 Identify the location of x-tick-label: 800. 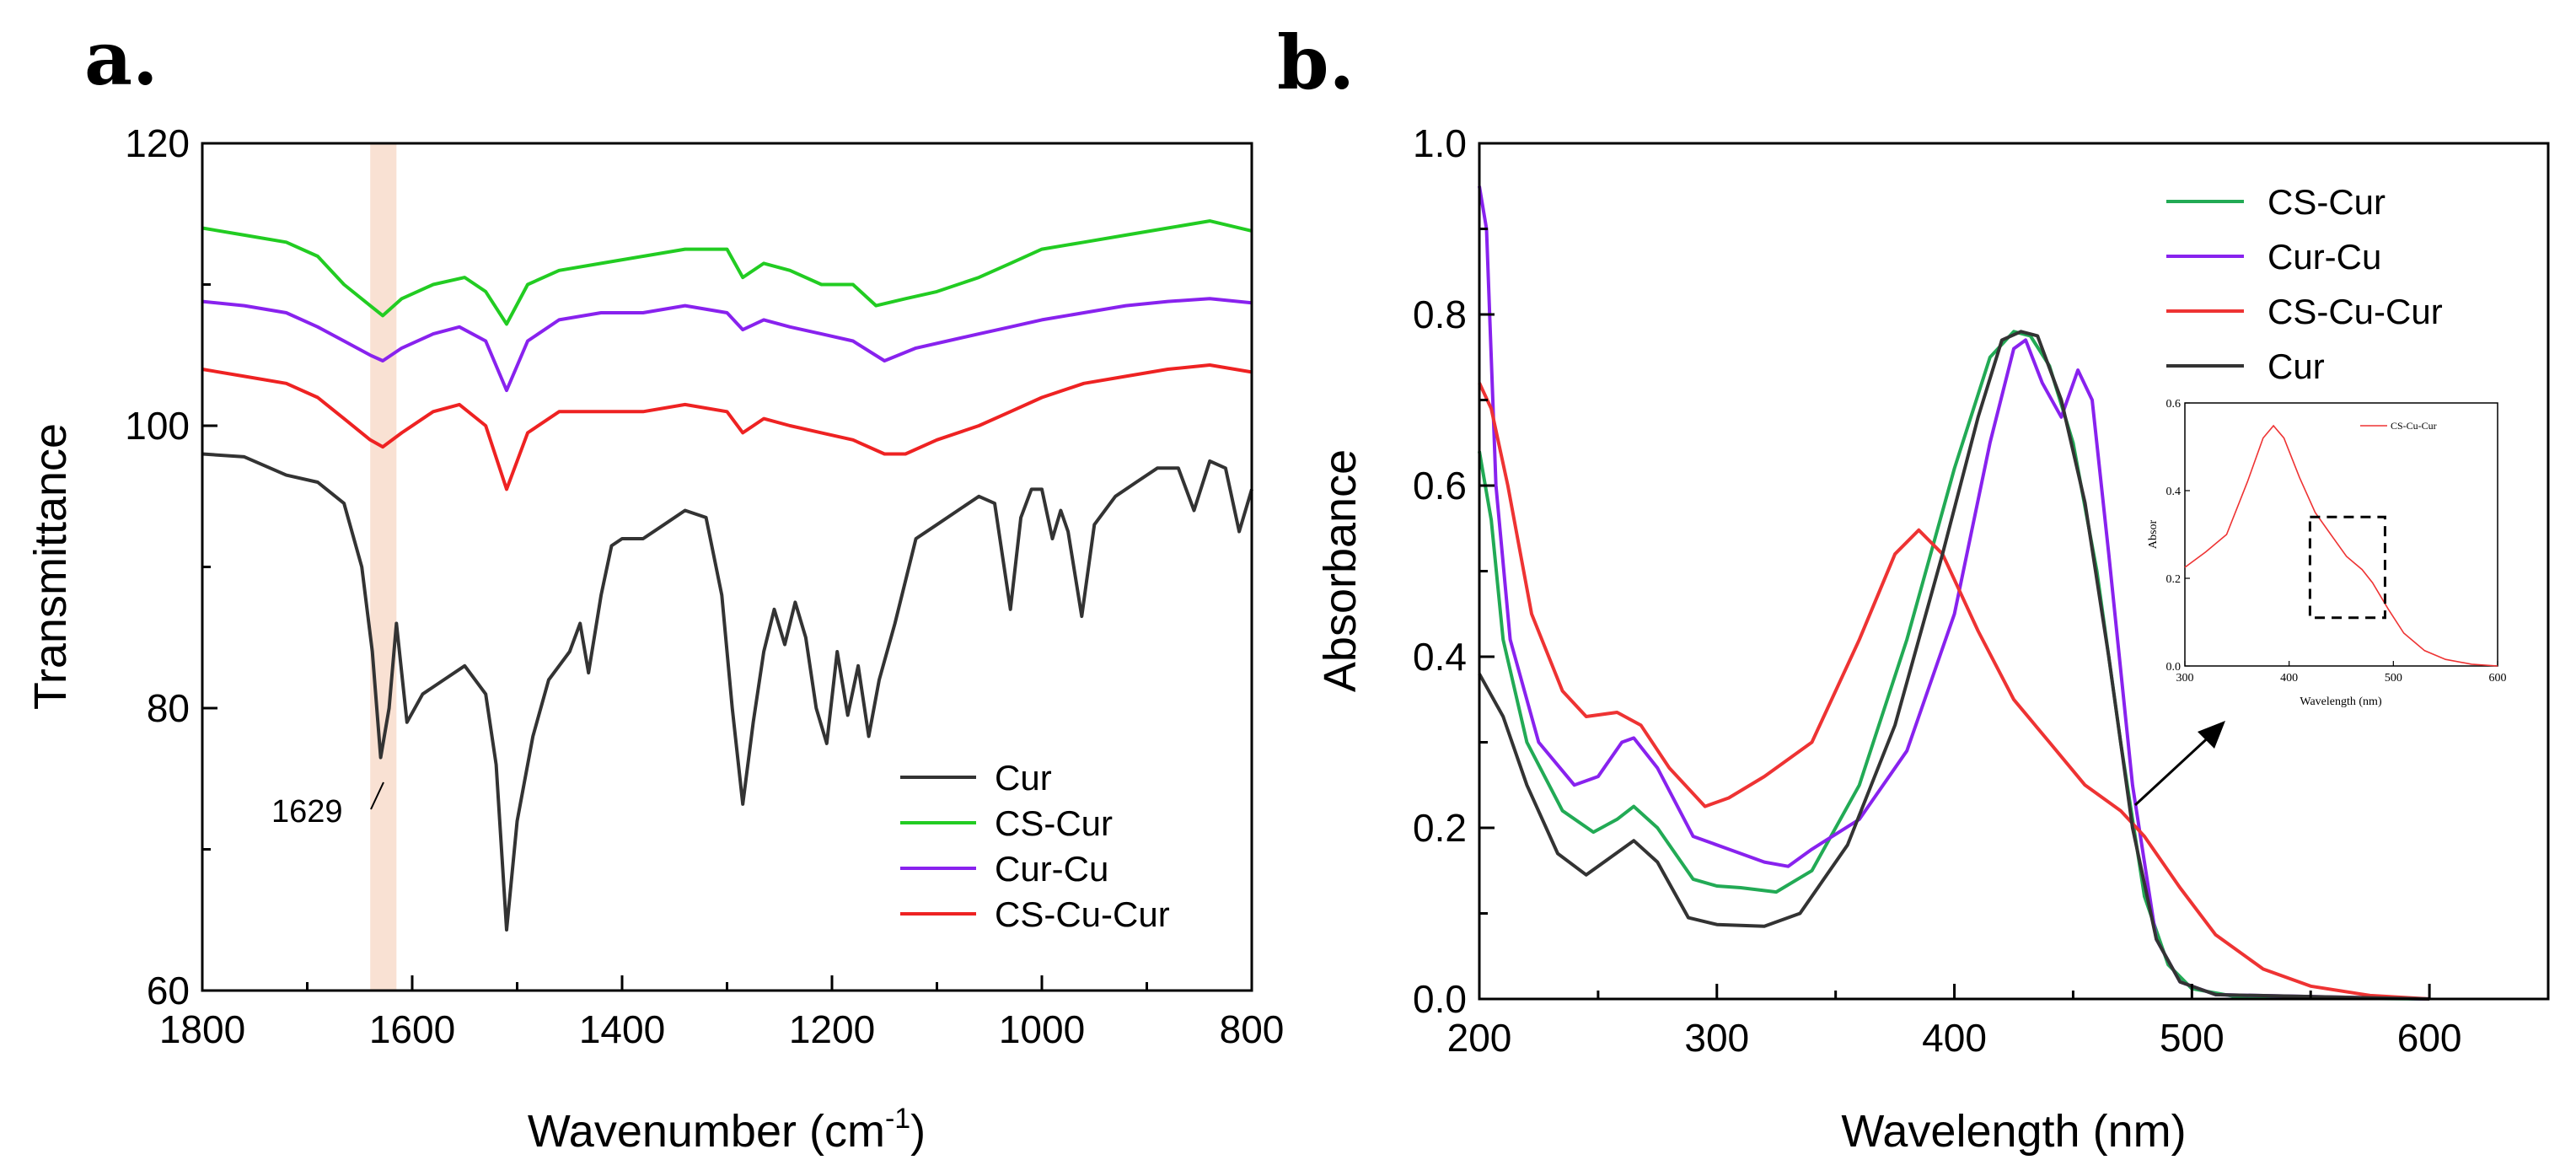
(1252, 1029).